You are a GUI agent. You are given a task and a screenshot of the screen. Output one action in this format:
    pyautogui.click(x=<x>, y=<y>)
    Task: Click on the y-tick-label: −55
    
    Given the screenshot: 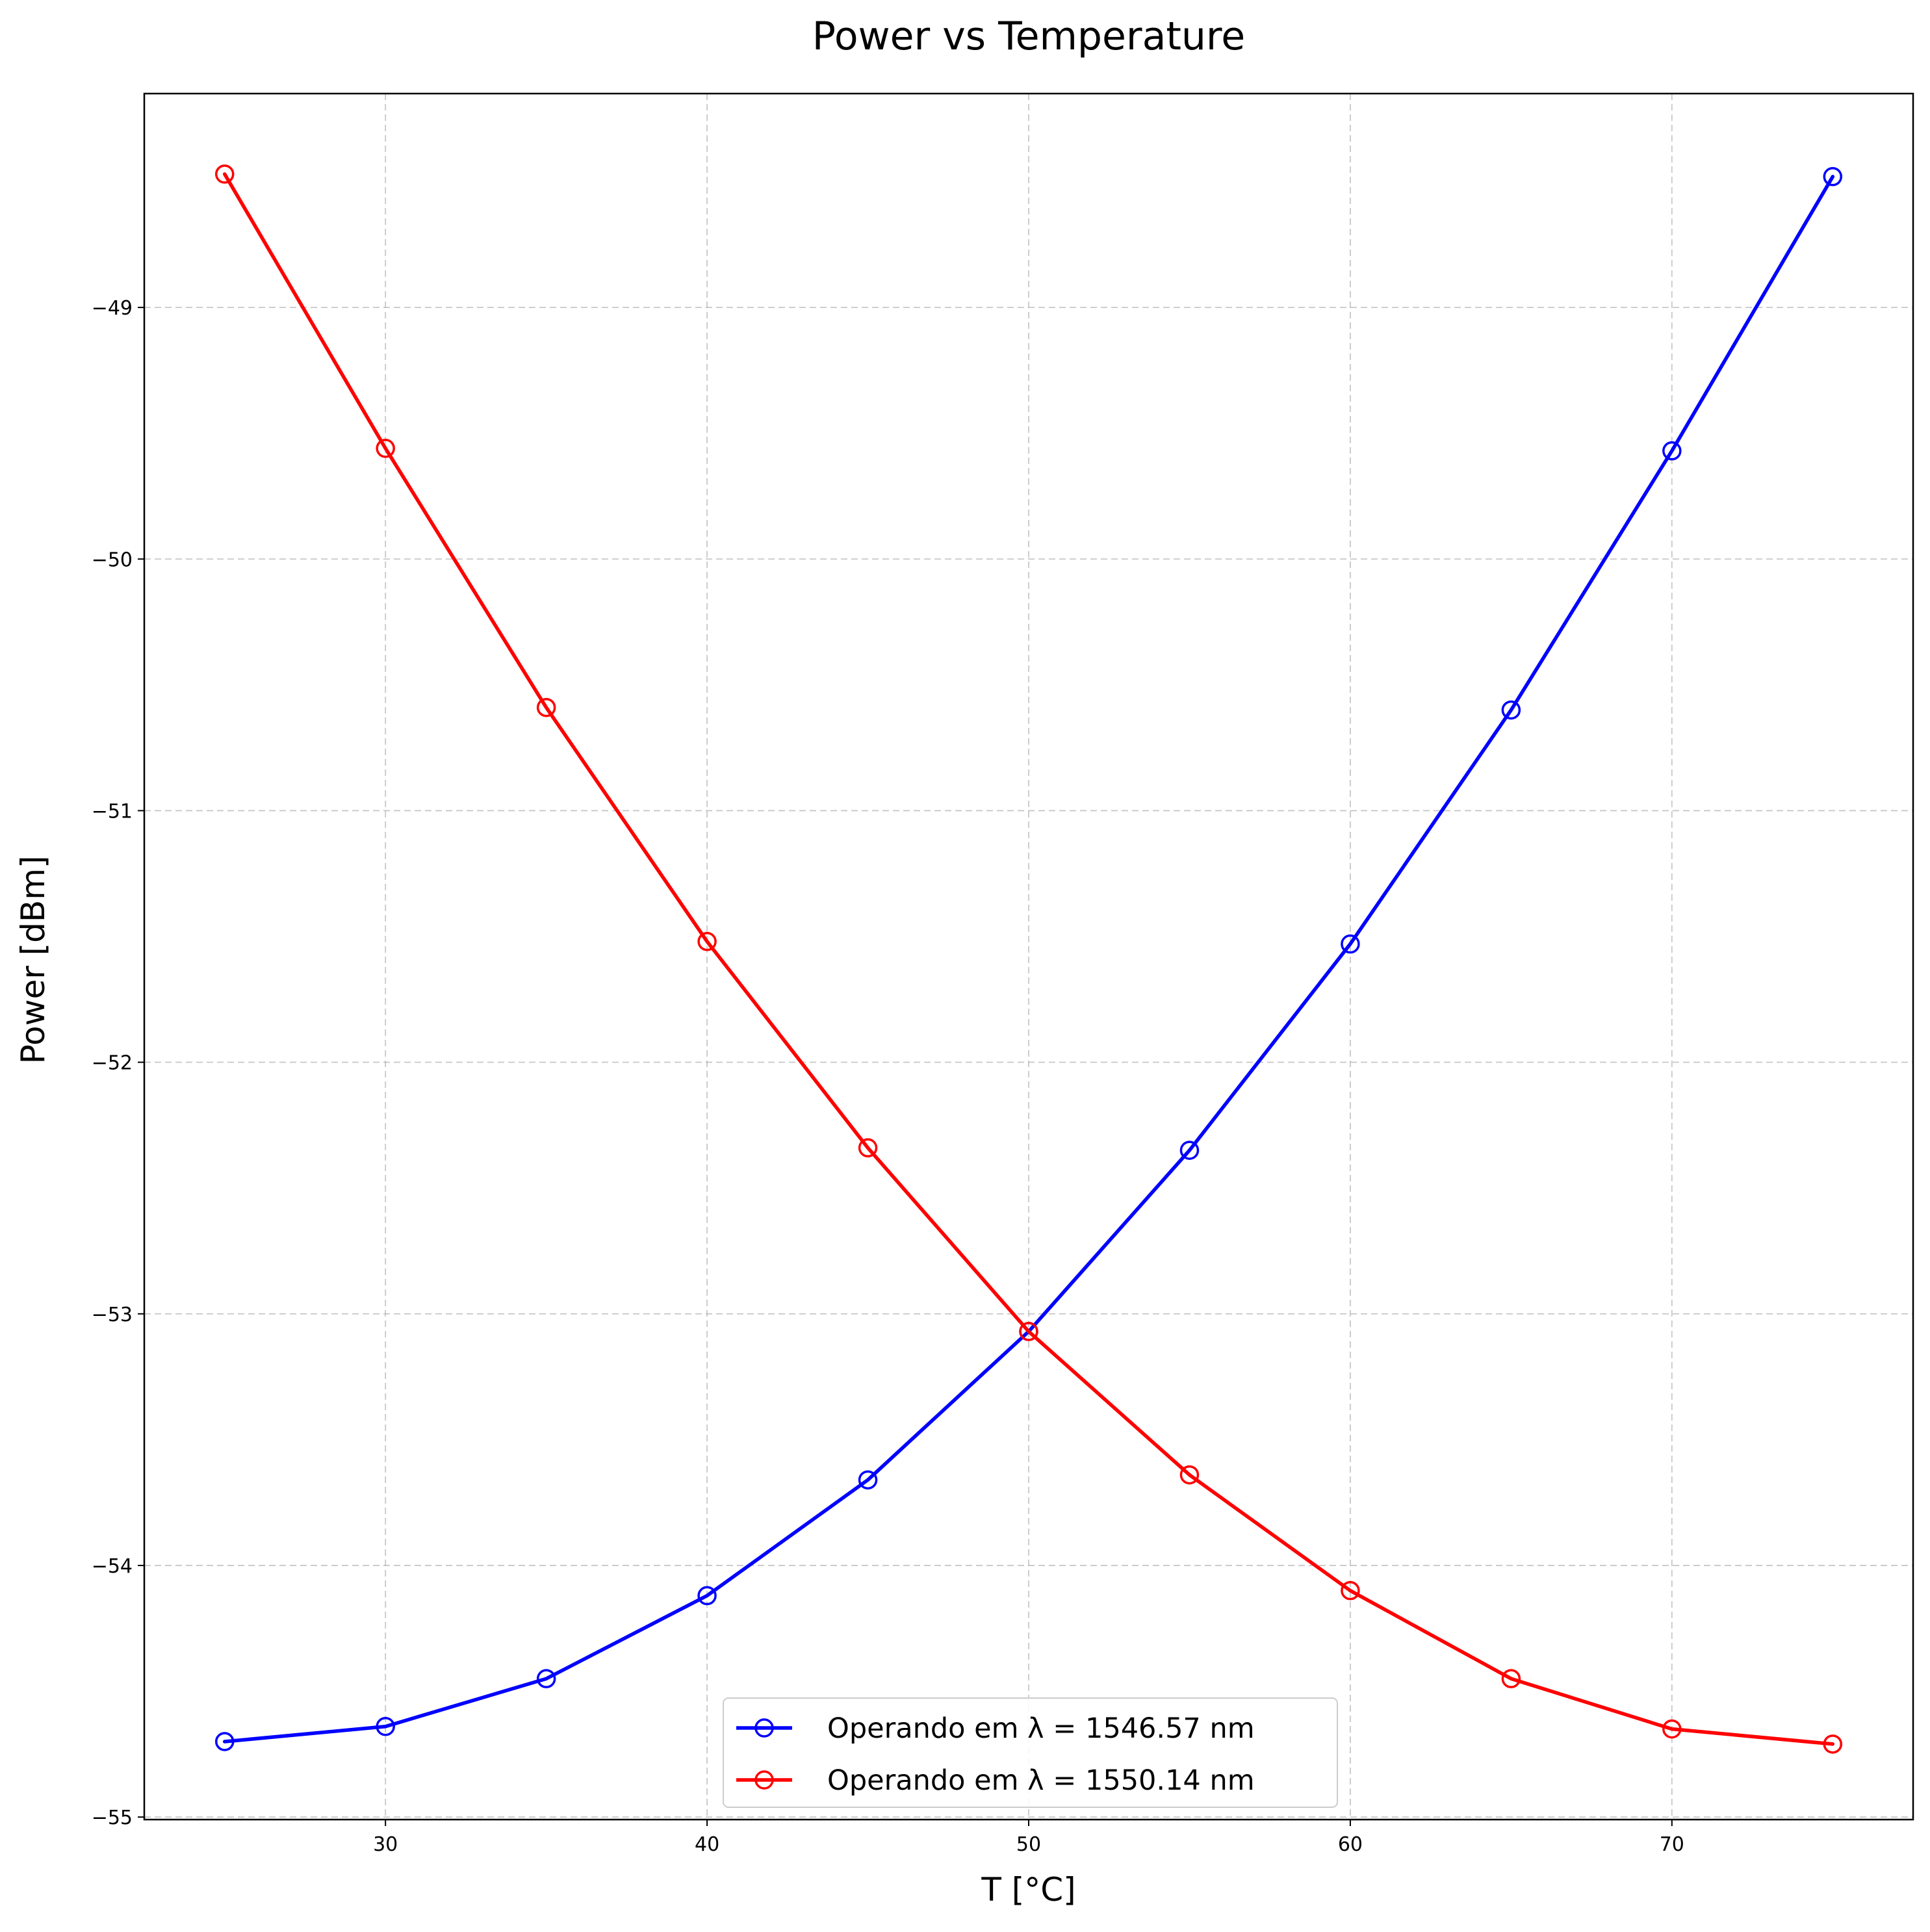 What is the action you would take?
    pyautogui.click(x=113, y=1818)
    